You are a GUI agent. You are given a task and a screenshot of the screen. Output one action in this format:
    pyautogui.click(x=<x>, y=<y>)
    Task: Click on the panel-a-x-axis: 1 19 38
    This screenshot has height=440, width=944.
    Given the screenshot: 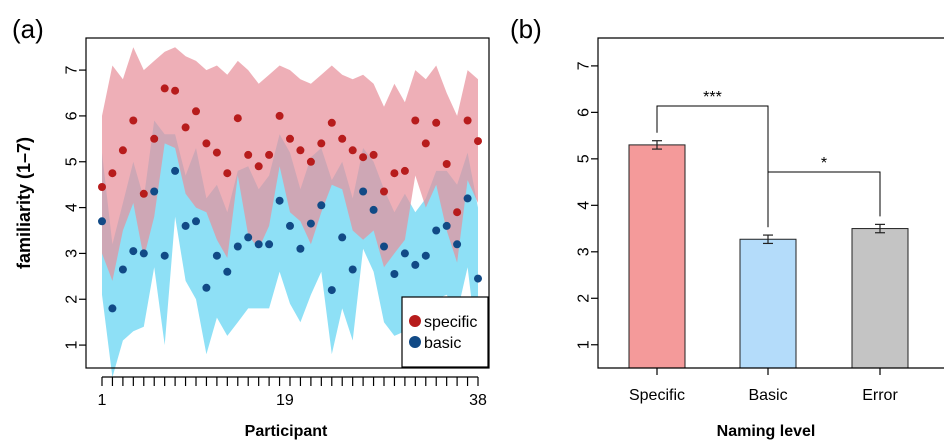 What is the action you would take?
    pyautogui.click(x=292, y=392)
    